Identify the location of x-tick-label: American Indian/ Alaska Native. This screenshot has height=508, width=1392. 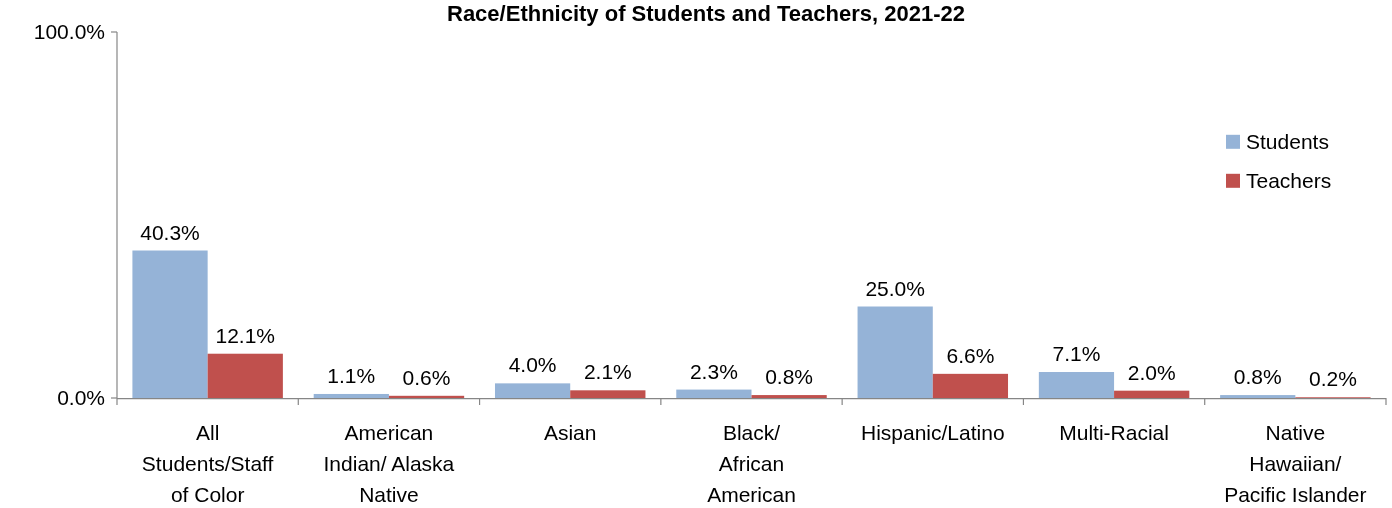
(389, 463).